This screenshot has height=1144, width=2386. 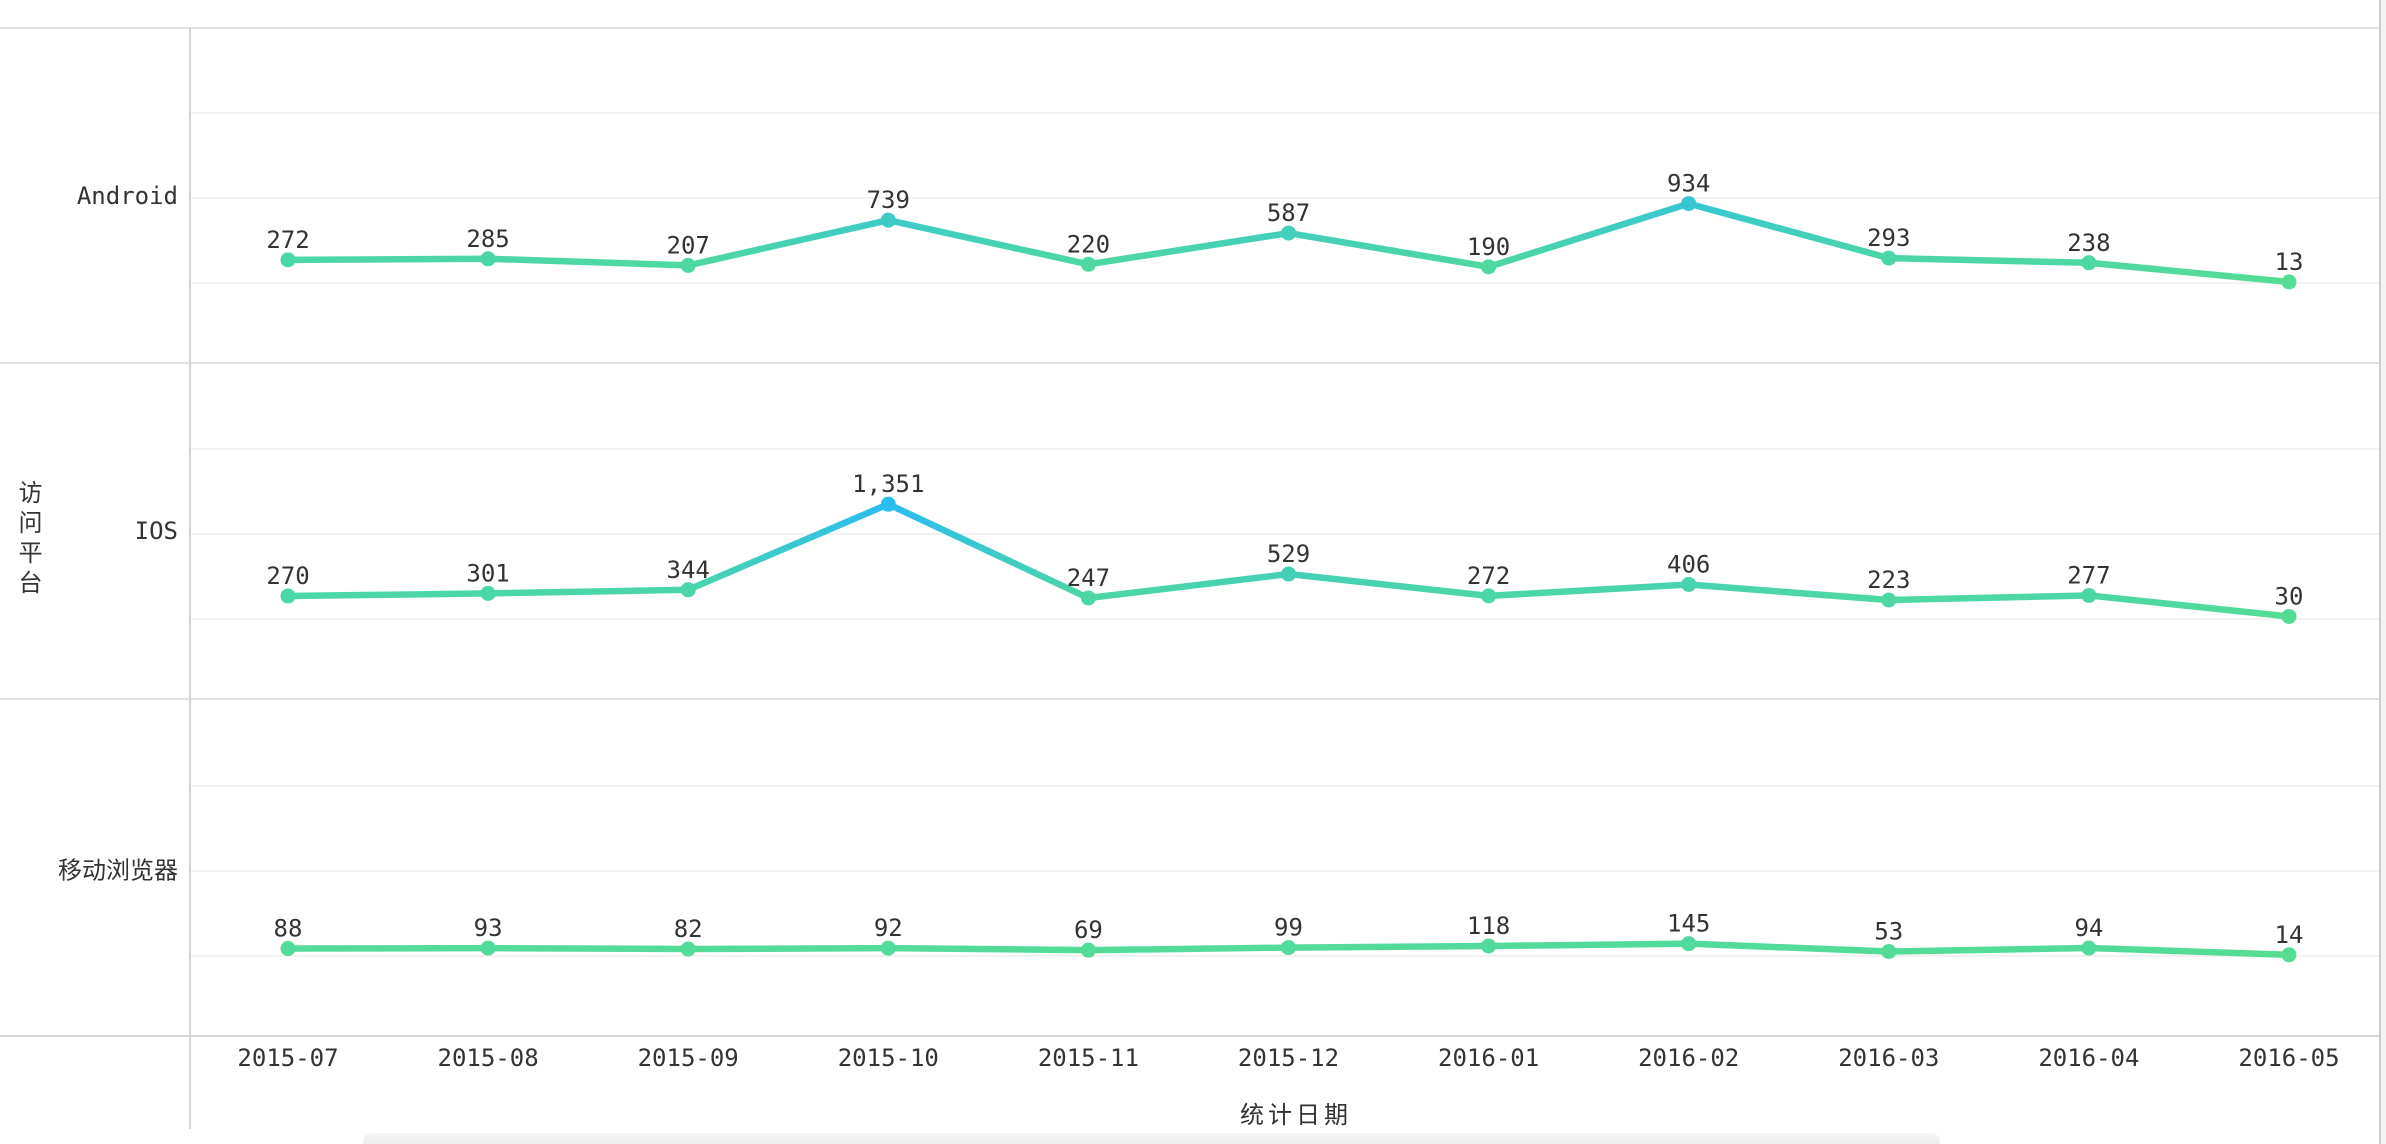 What do you see at coordinates (1296, 1115) in the screenshot?
I see `x-axis-title: 统计日期` at bounding box center [1296, 1115].